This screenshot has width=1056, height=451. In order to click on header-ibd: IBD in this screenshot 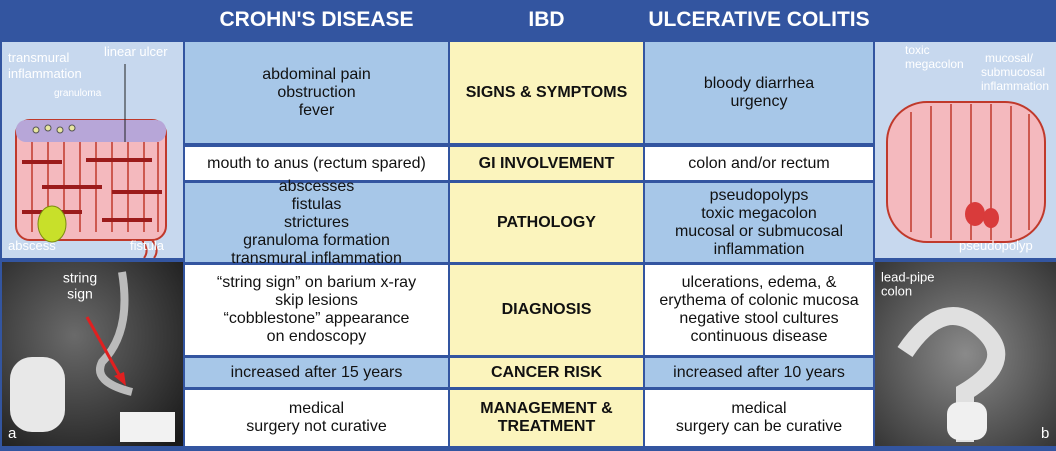, I will do `click(546, 19)`.